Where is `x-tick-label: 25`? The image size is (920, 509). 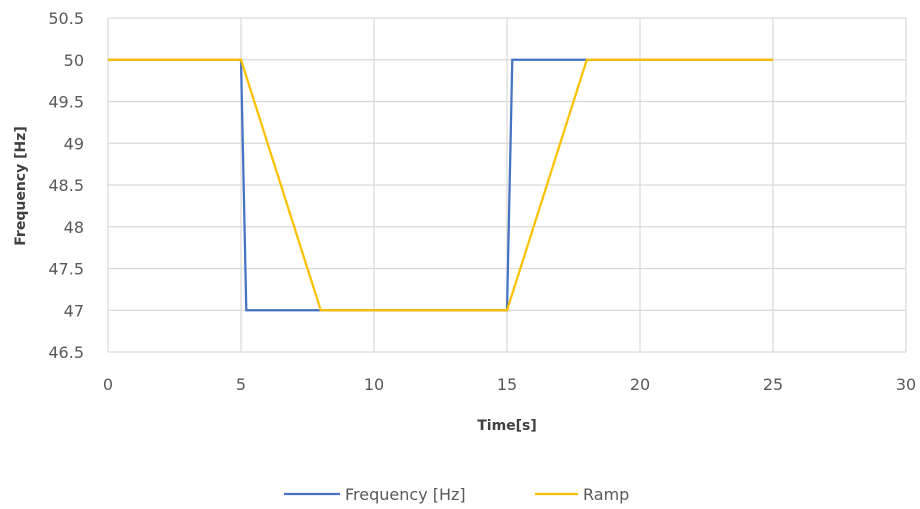 x-tick-label: 25 is located at coordinates (773, 384).